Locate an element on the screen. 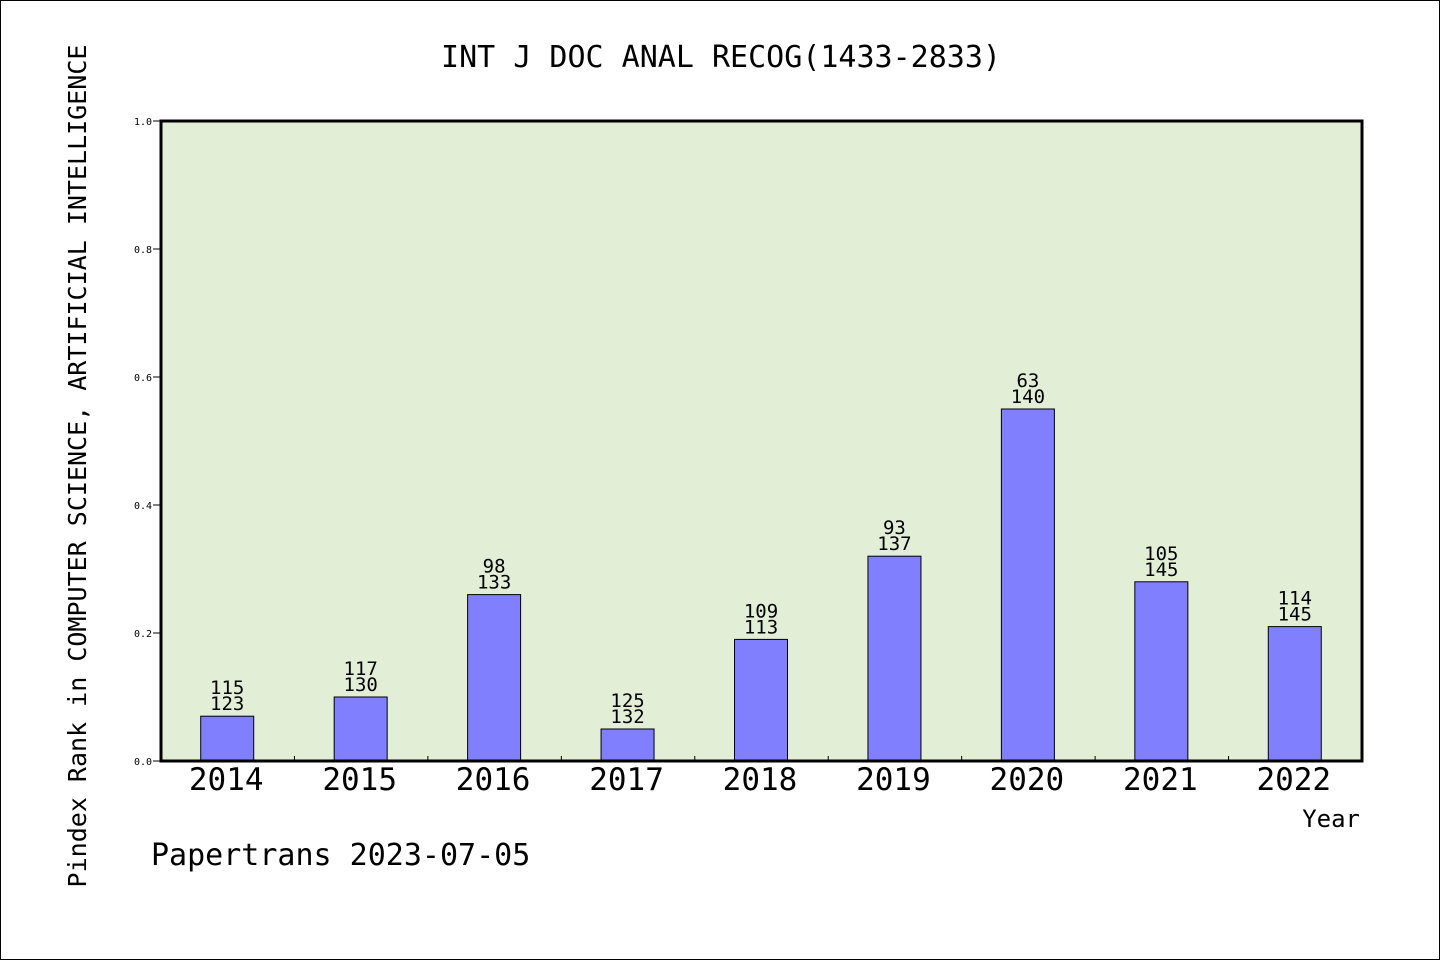  x-tick-label: 2018 is located at coordinates (760, 780).